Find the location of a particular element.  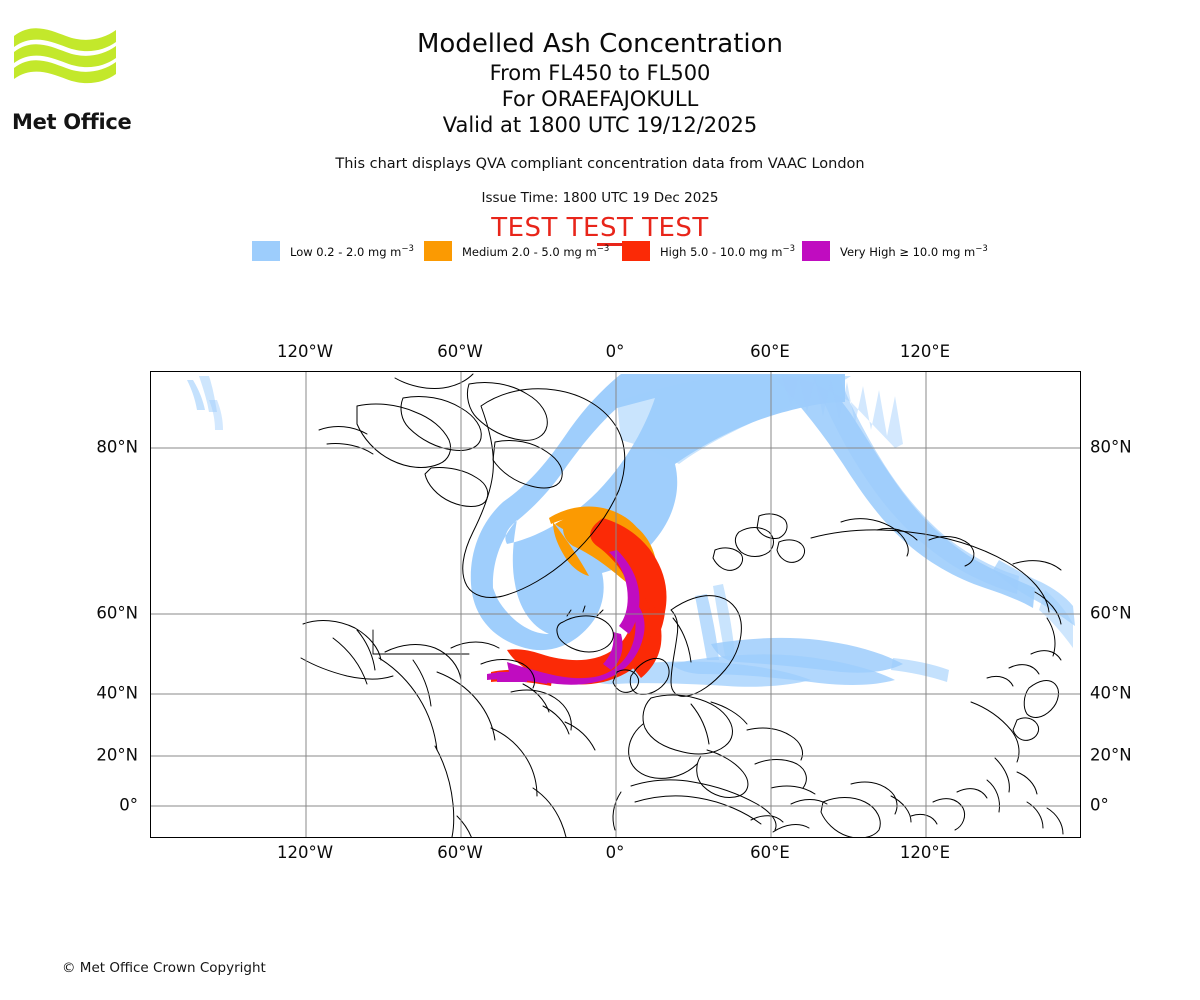

x-axis-tick-top-0: 120°W is located at coordinates (305, 351).